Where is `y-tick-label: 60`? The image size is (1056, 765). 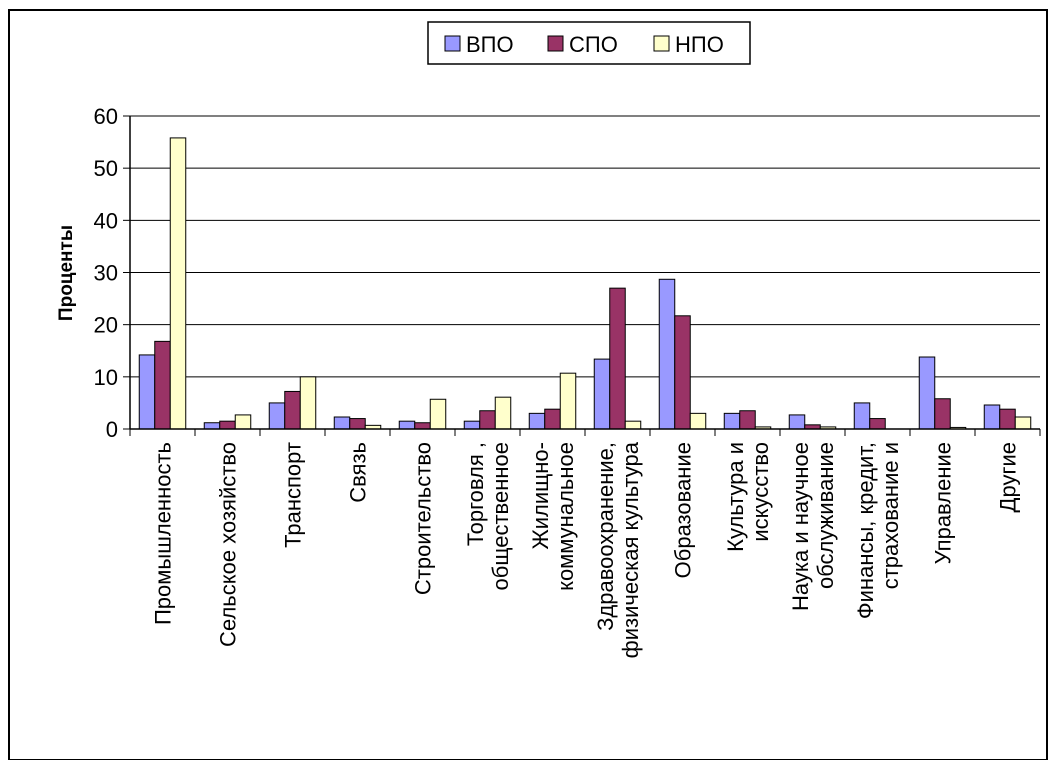
y-tick-label: 60 is located at coordinates (106, 116).